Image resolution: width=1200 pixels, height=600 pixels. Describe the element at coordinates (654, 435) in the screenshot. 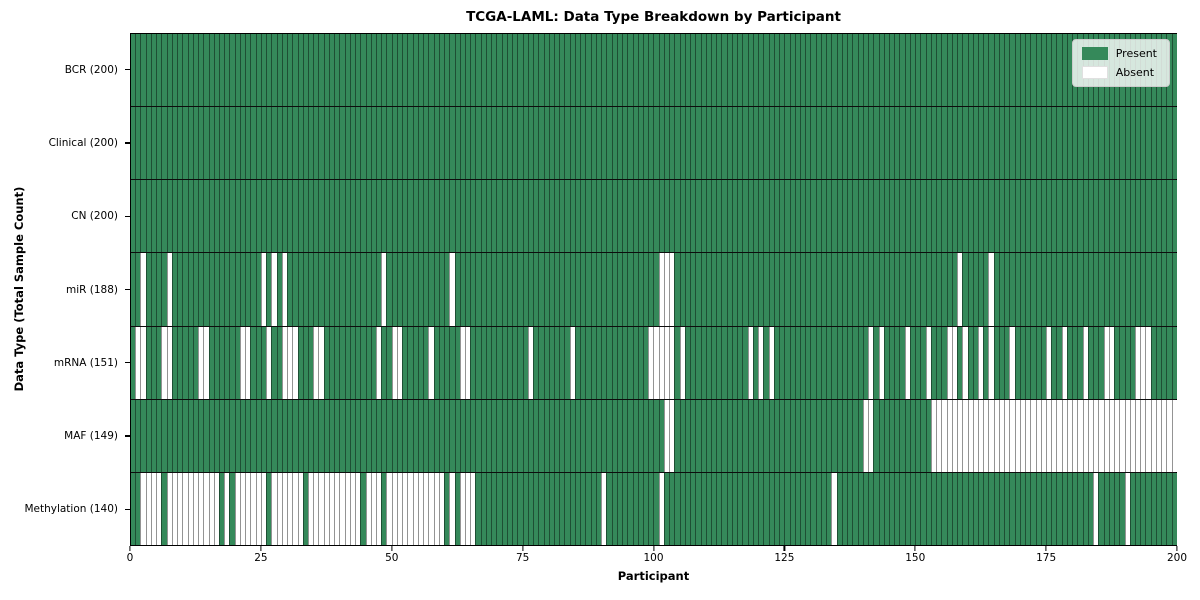

I see `heatmap-row-maf` at that location.